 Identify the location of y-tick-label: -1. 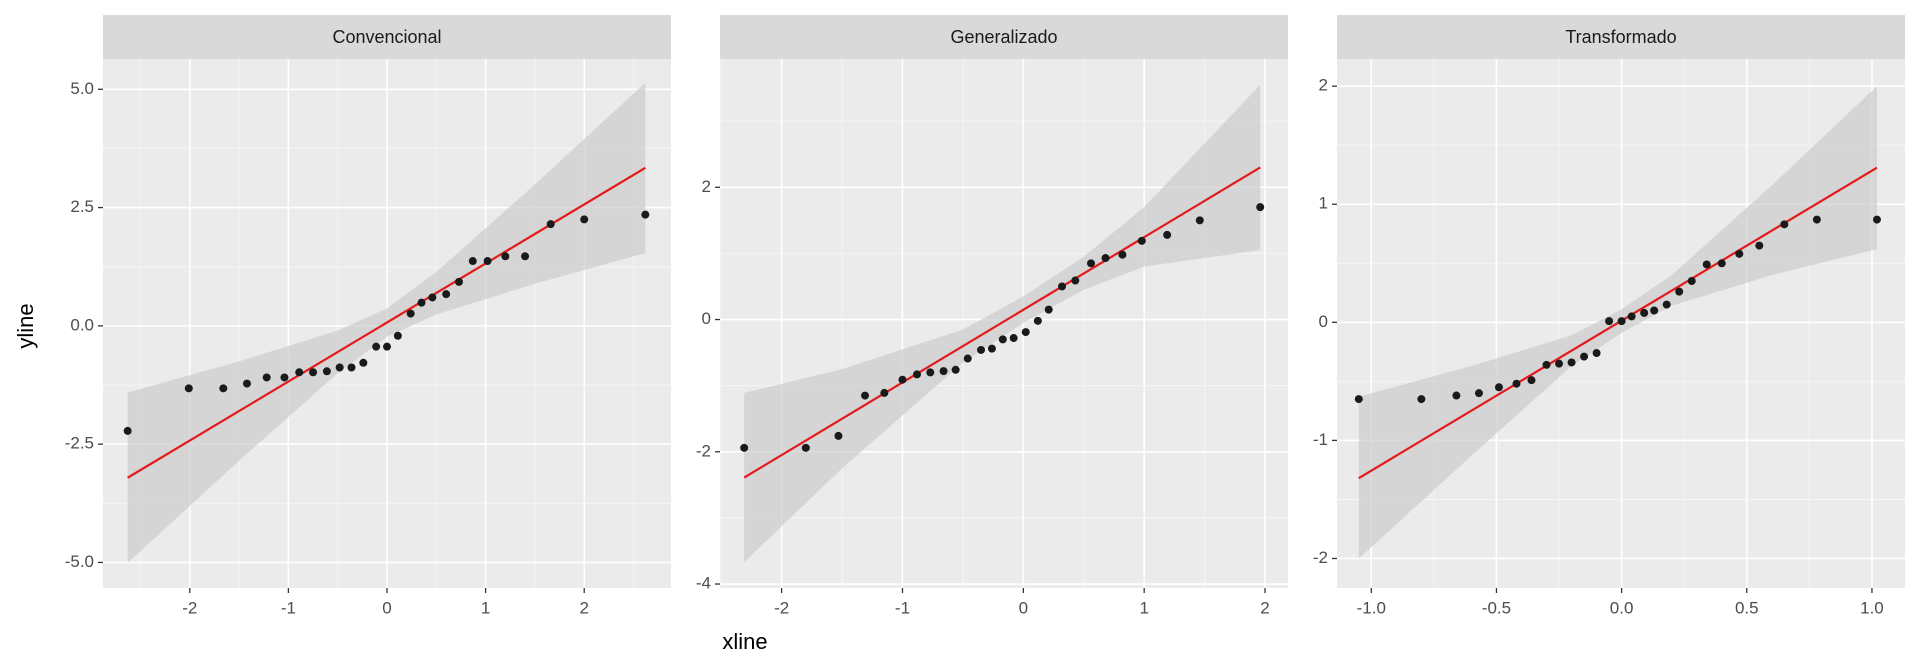
(1320, 439).